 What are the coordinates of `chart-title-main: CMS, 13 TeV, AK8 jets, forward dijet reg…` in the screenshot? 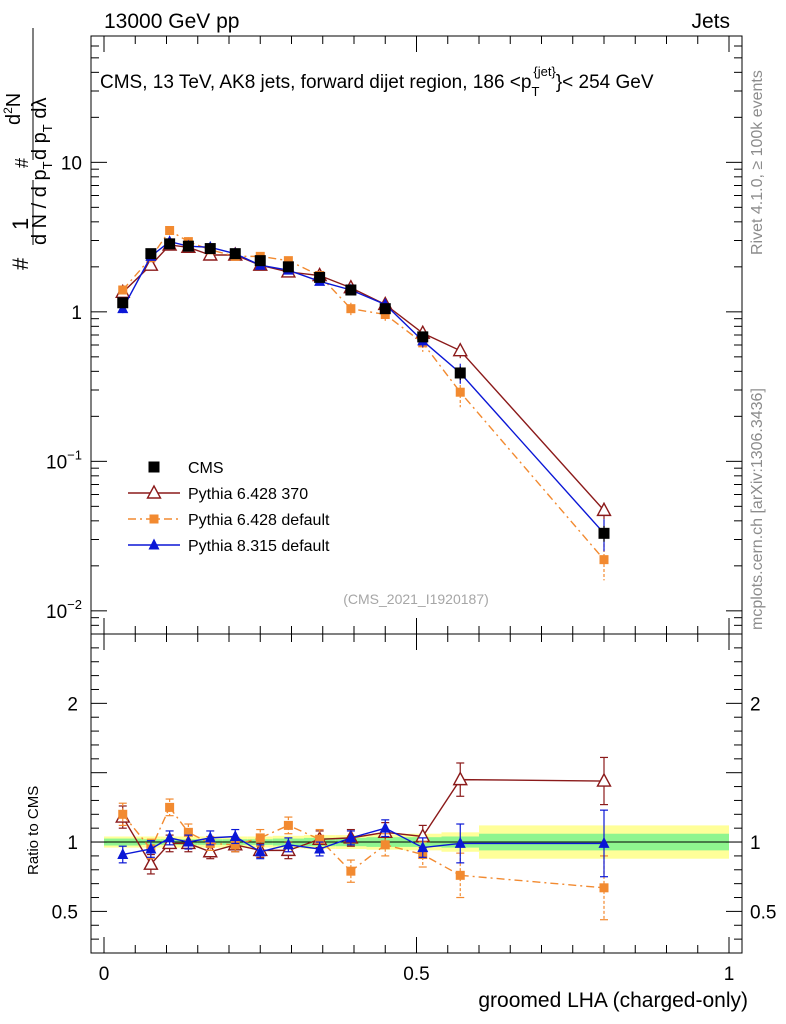 It's located at (315, 82).